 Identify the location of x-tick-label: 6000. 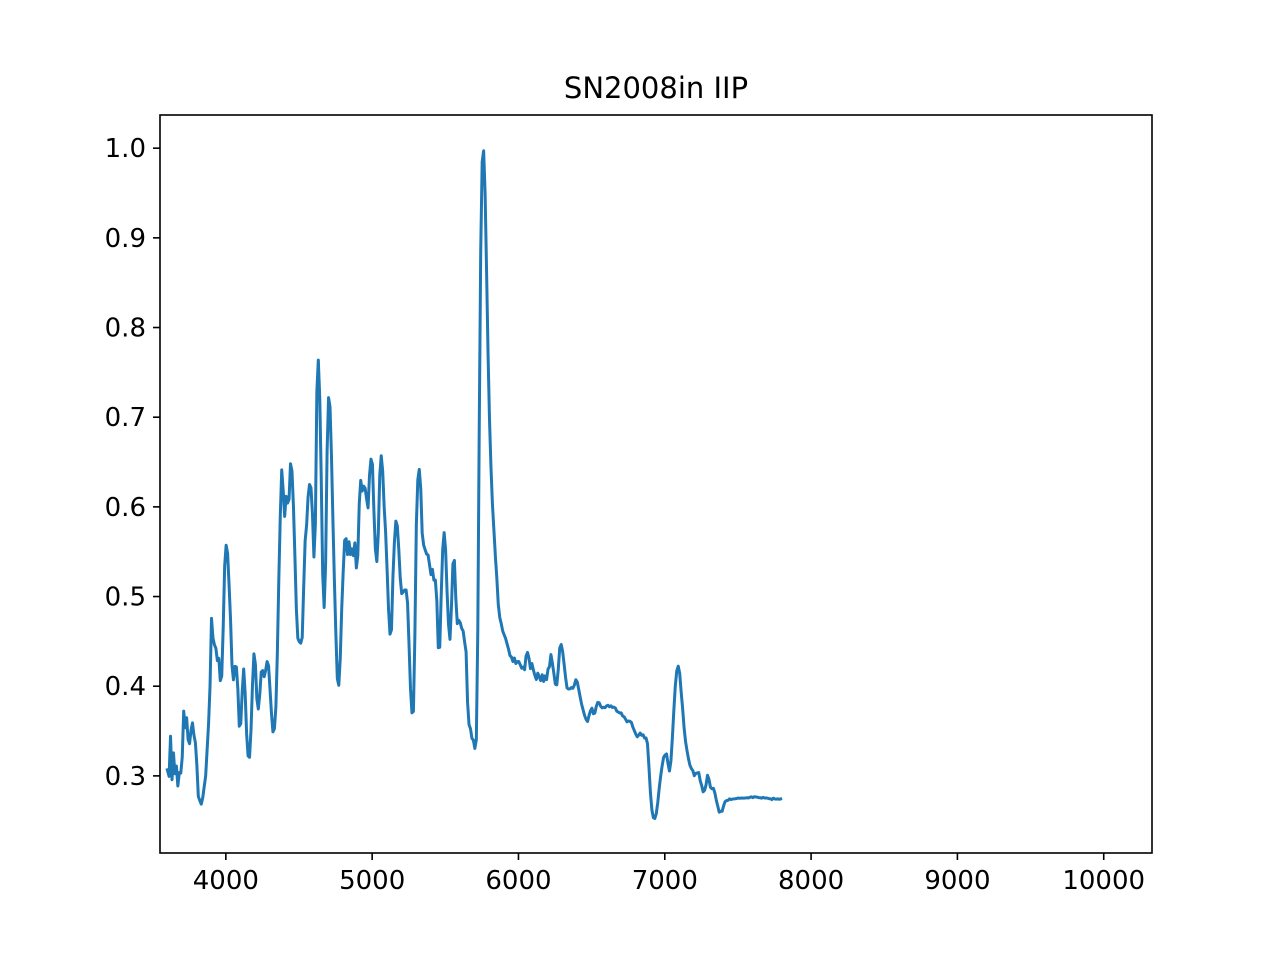
(518, 881).